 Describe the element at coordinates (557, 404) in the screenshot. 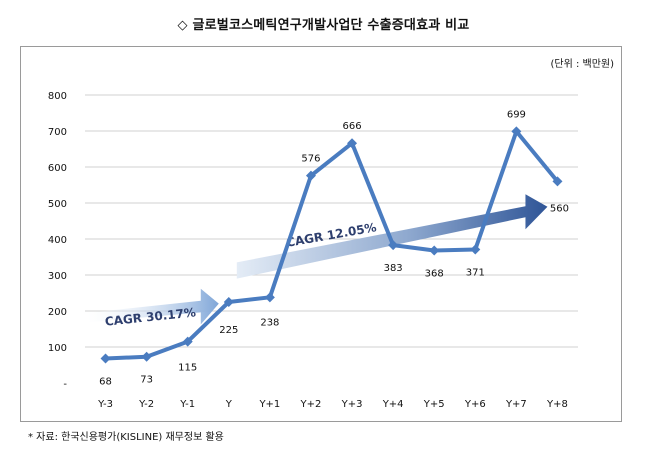

I see `x-tick-label: Y+8` at that location.